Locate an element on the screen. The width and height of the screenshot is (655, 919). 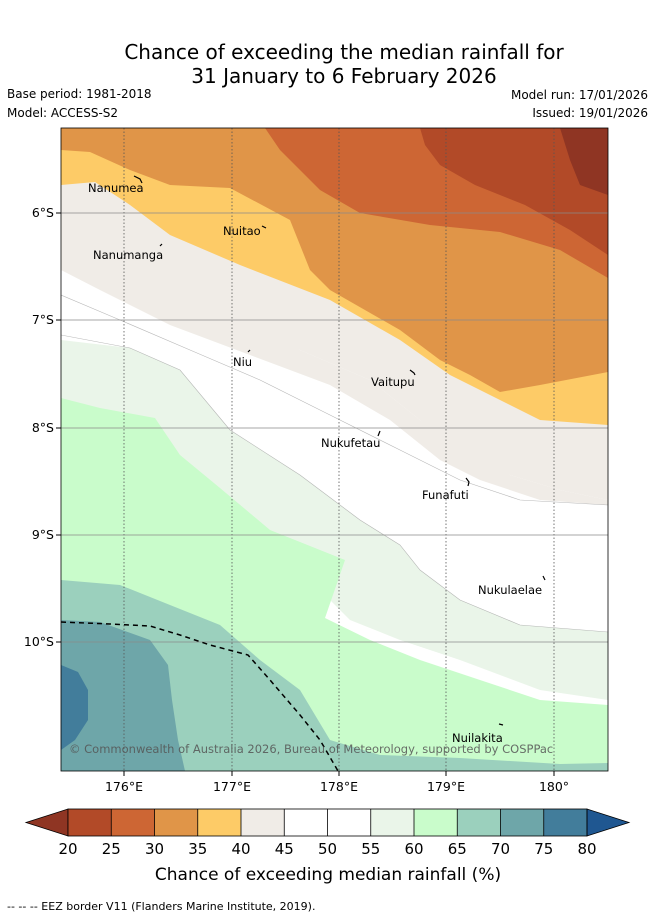
lon-tick-label: 176°E is located at coordinates (124, 786).